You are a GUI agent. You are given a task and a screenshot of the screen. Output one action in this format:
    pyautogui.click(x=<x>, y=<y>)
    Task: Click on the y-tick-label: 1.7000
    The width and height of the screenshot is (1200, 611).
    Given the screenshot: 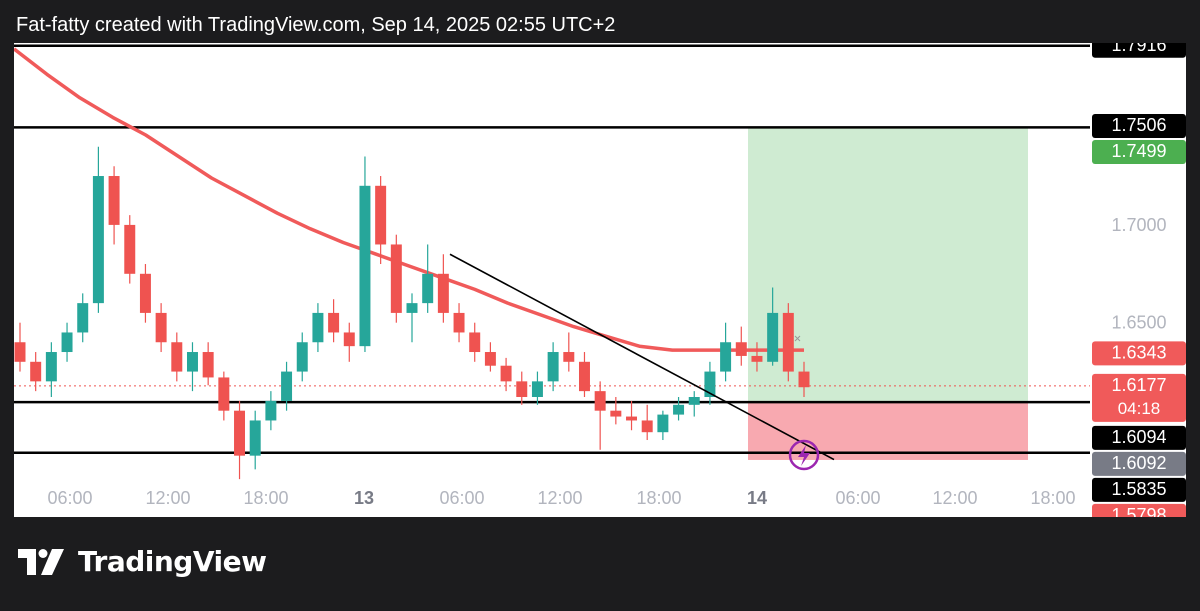 What is the action you would take?
    pyautogui.click(x=1138, y=225)
    